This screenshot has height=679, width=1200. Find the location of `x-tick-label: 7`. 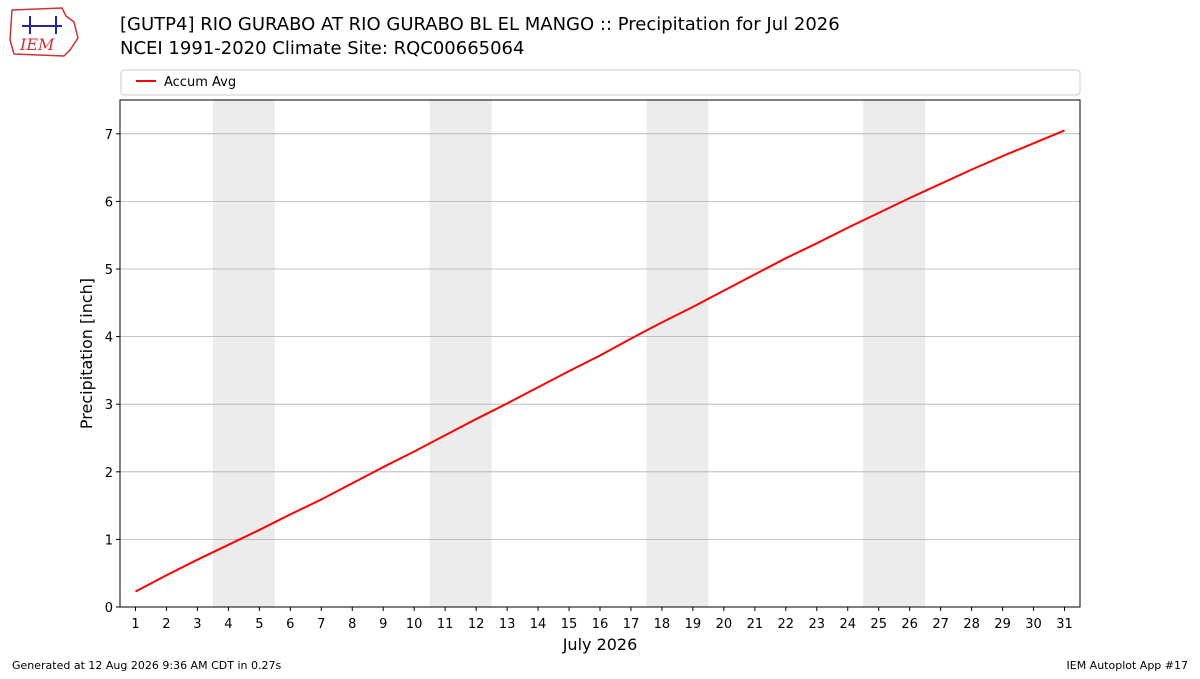

x-tick-label: 7 is located at coordinates (321, 624).